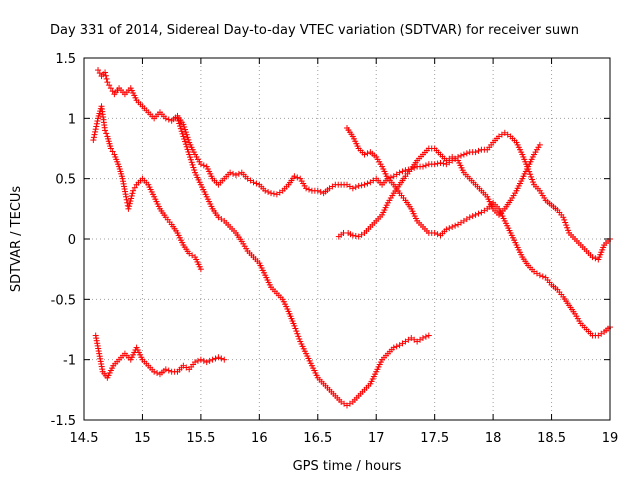 The height and width of the screenshot is (480, 640). Describe the element at coordinates (63, 421) in the screenshot. I see `y-tick-label: -1.5` at that location.